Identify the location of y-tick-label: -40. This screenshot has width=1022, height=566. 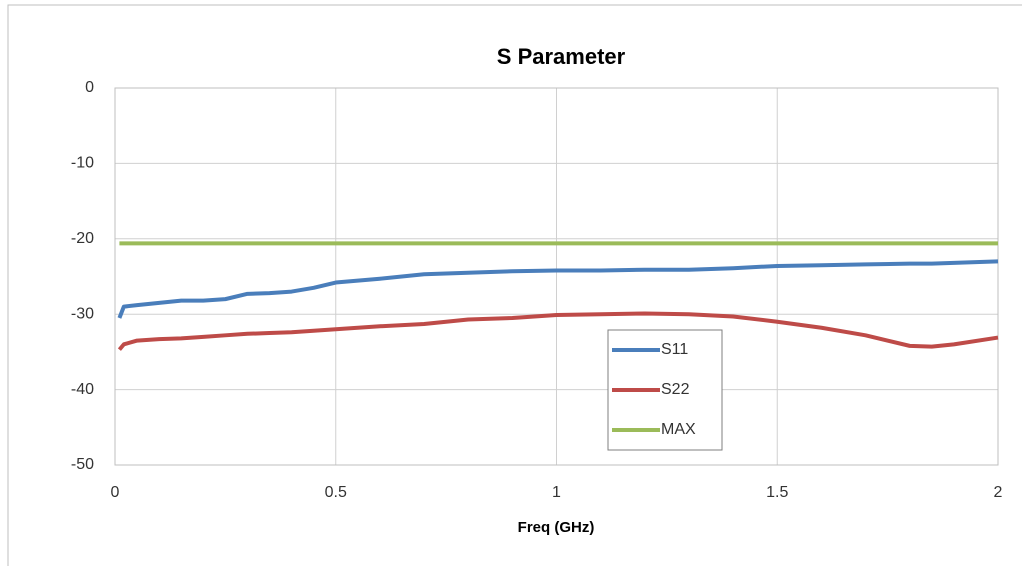
(82, 389).